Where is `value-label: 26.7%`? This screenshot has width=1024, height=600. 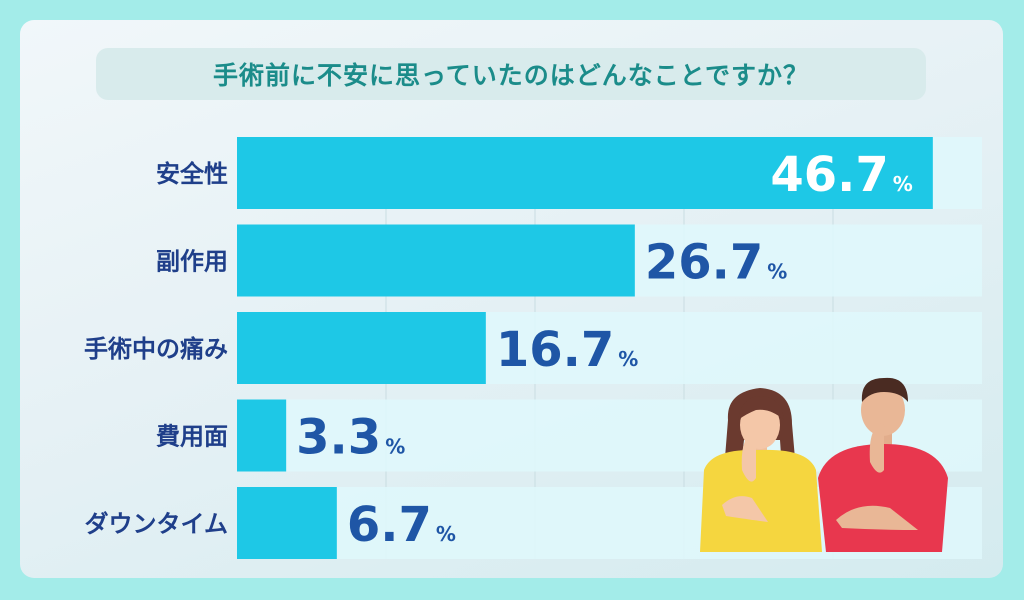 value-label: 26.7% is located at coordinates (716, 263).